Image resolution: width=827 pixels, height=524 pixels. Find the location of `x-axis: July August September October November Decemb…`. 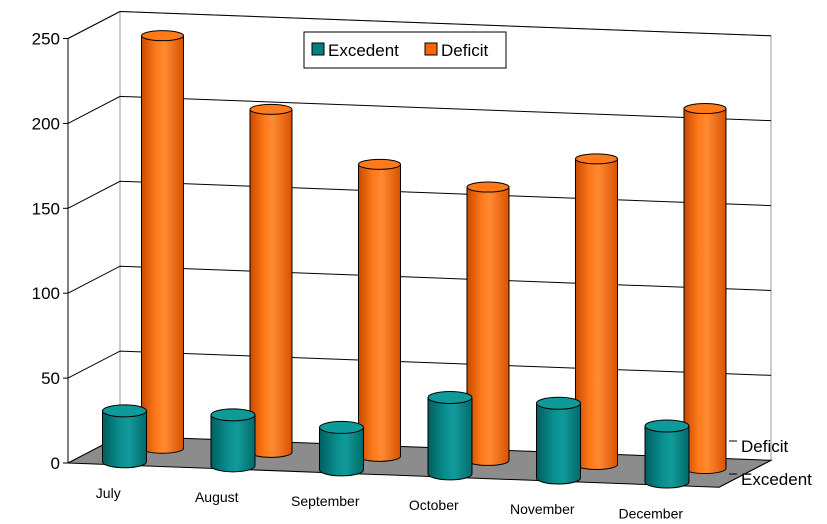

x-axis: July August September October November Decemb… is located at coordinates (390, 503).